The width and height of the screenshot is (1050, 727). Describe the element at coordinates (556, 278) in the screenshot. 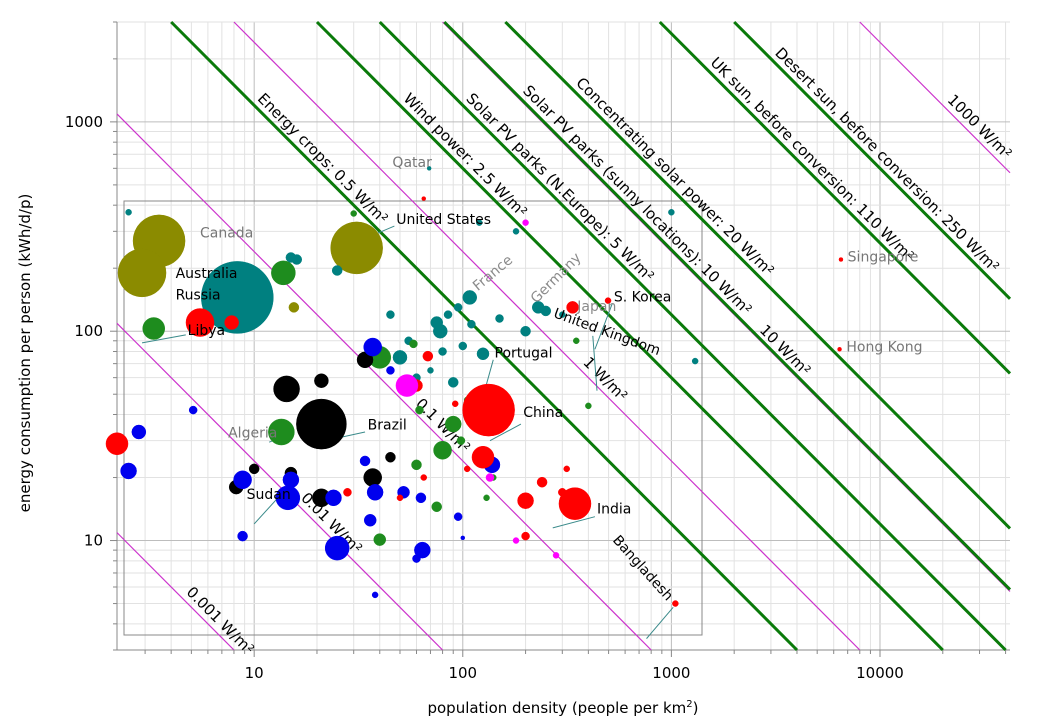

I see `country-label: Germany` at that location.